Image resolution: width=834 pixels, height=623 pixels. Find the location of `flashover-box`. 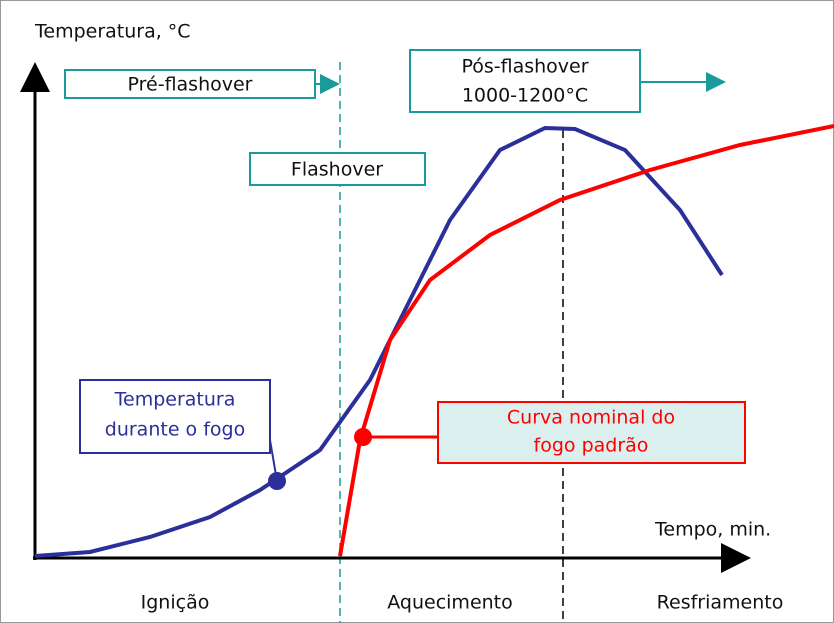

flashover-box is located at coordinates (337, 169).